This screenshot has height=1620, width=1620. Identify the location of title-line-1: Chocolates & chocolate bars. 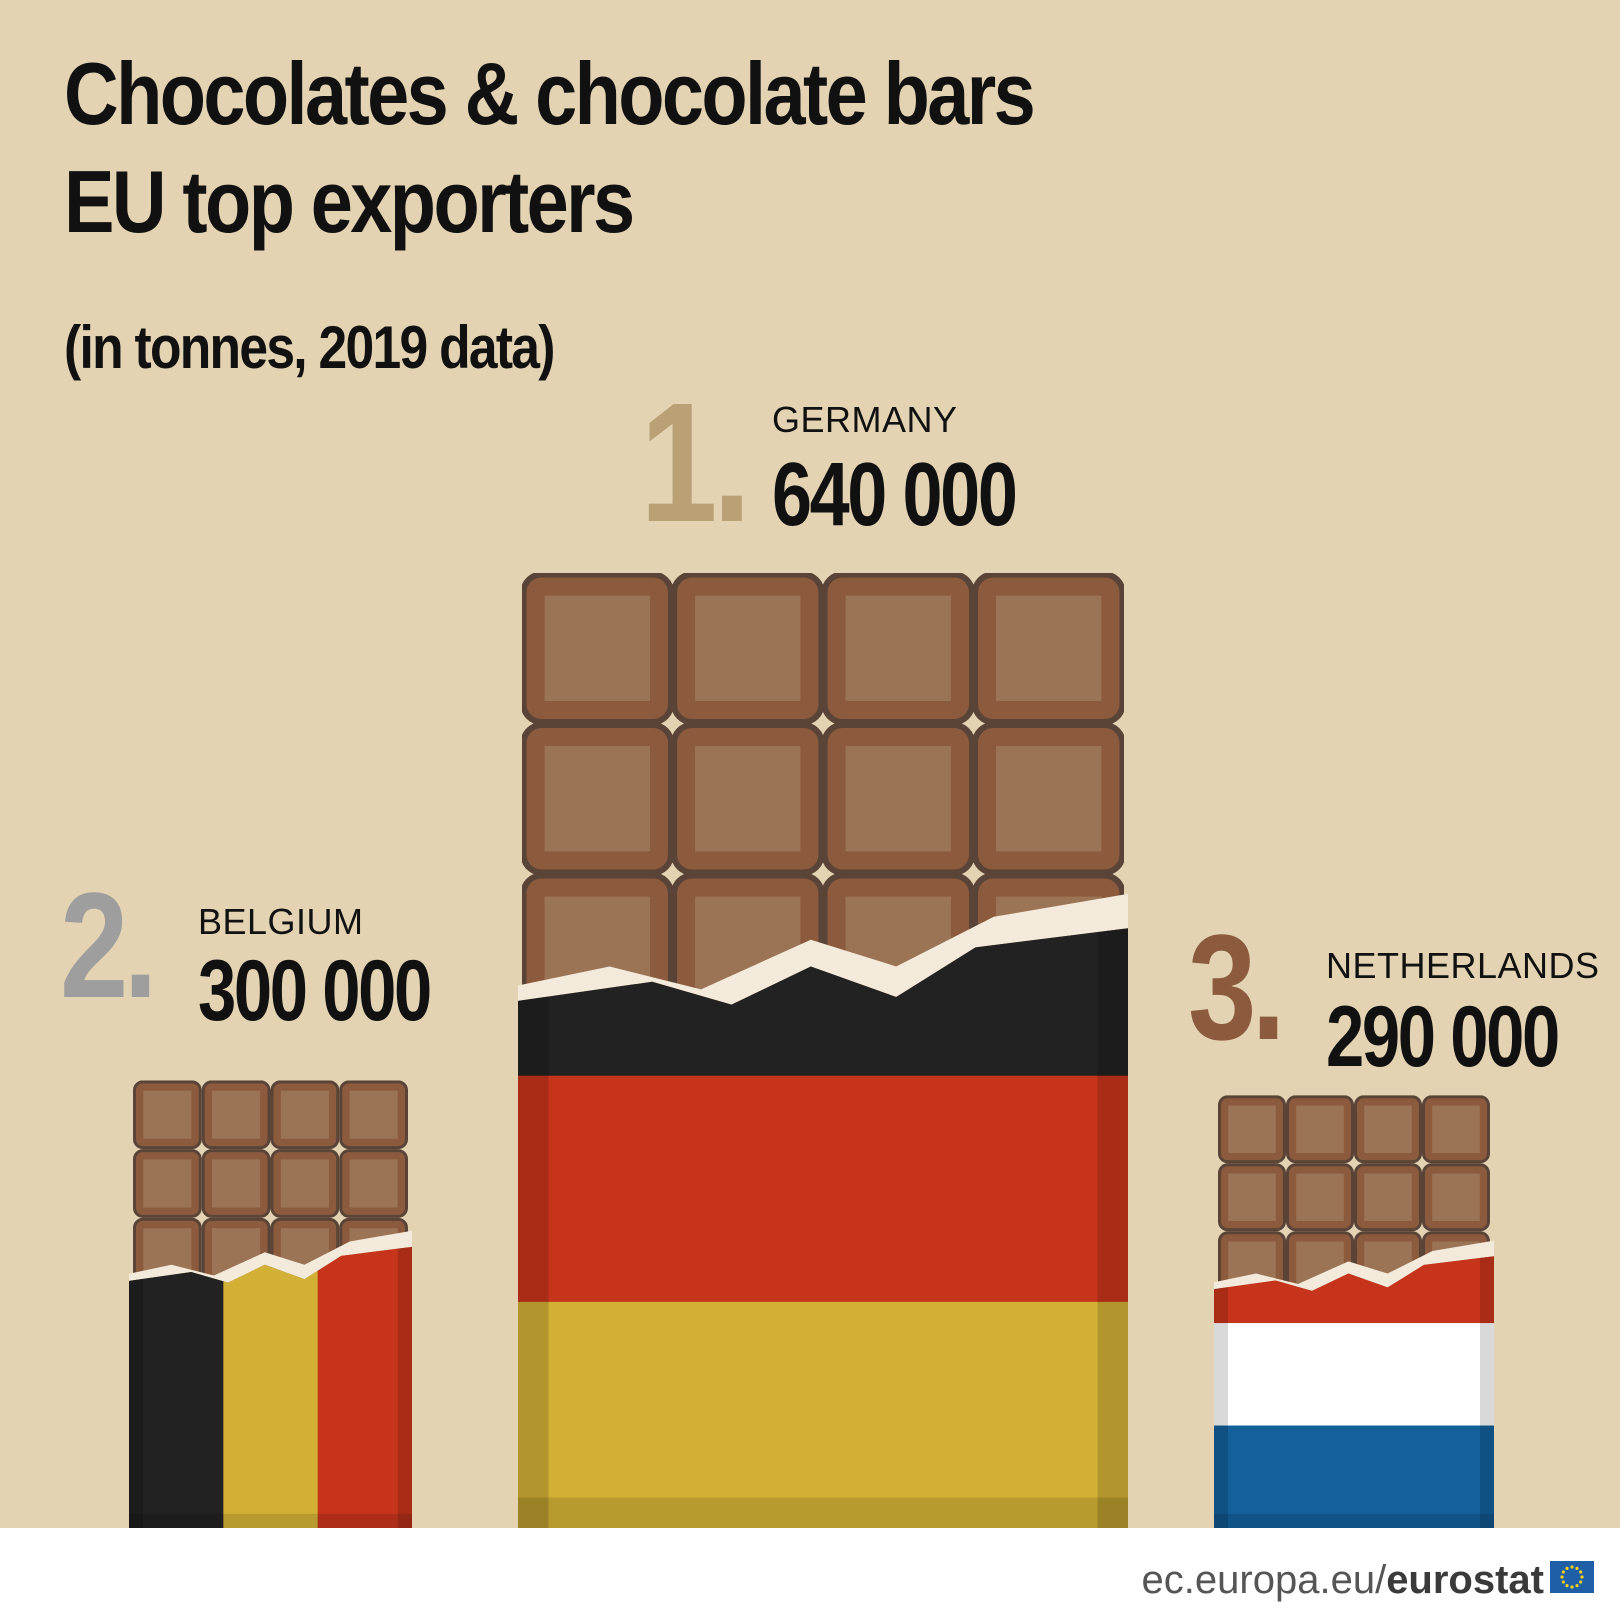
(550, 93).